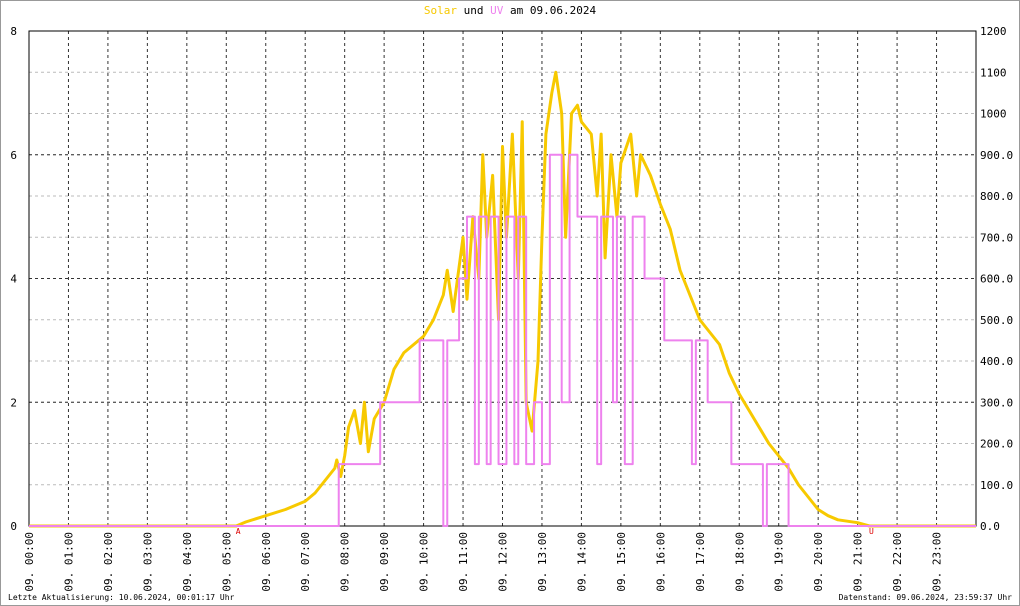  I want to click on y2-tick-label: 0.0, so click(990, 526).